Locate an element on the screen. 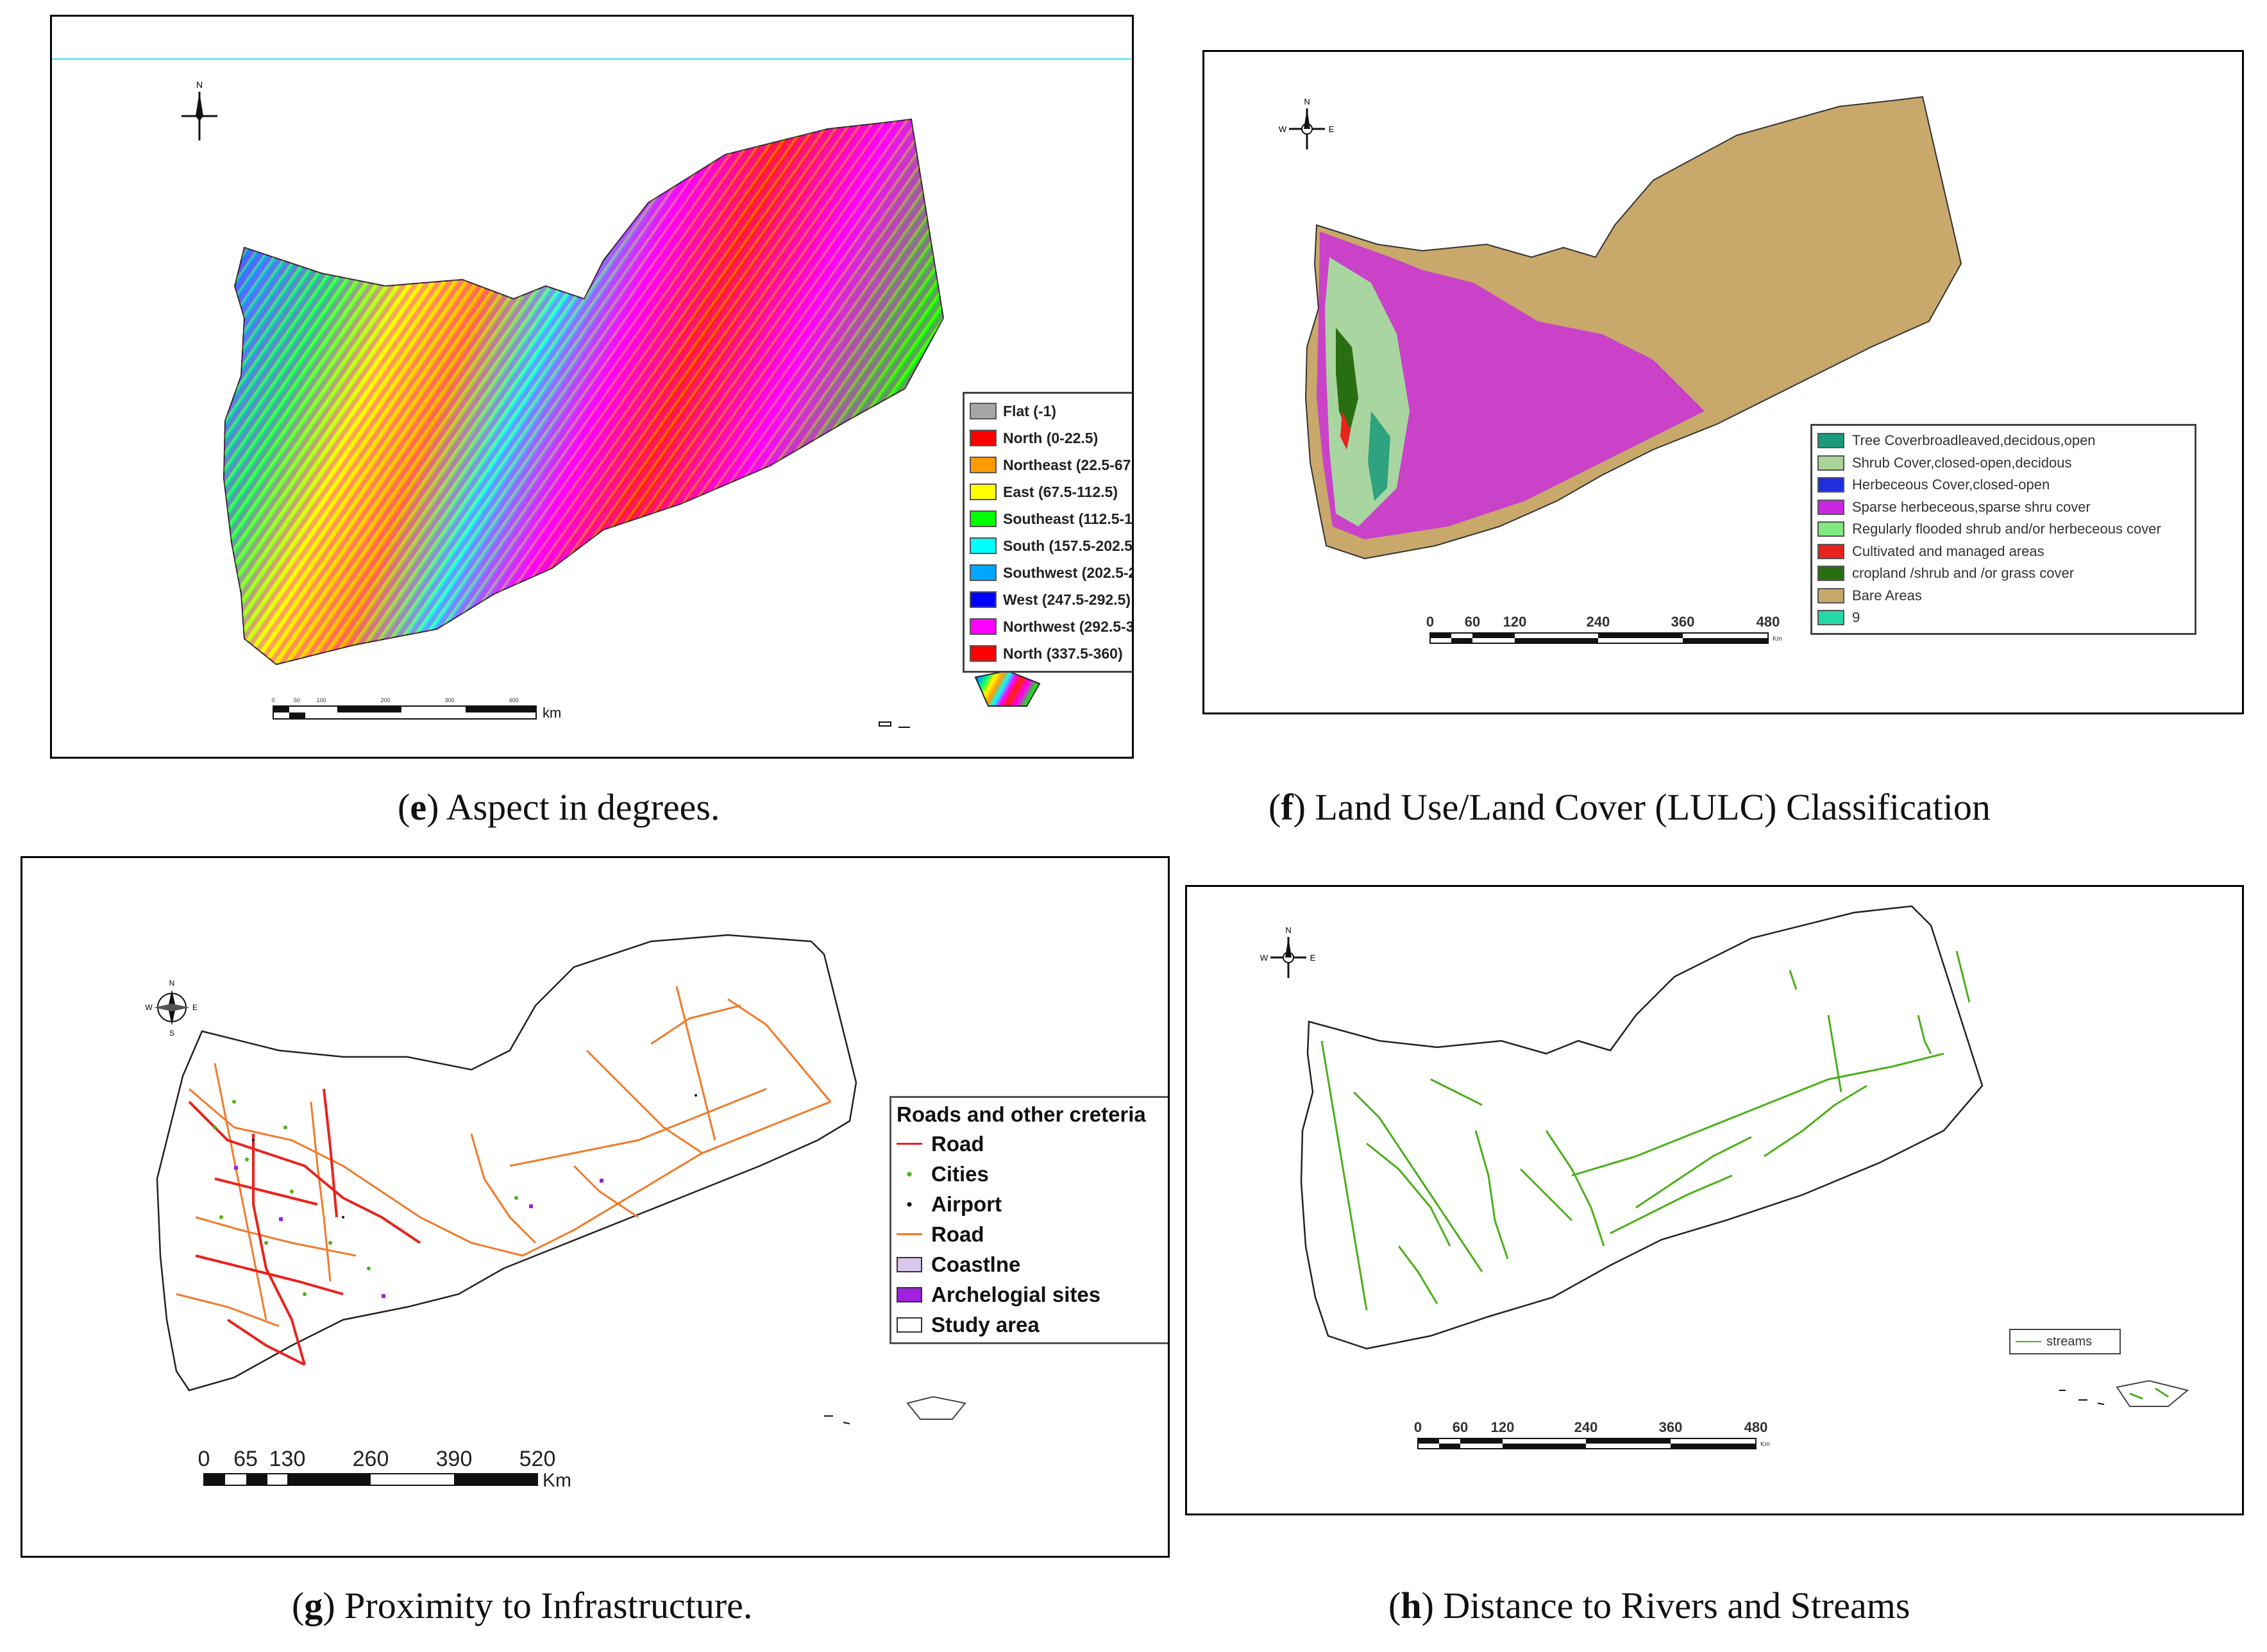 This screenshot has height=1652, width=2267. svg-text: 60 is located at coordinates (1472, 622).